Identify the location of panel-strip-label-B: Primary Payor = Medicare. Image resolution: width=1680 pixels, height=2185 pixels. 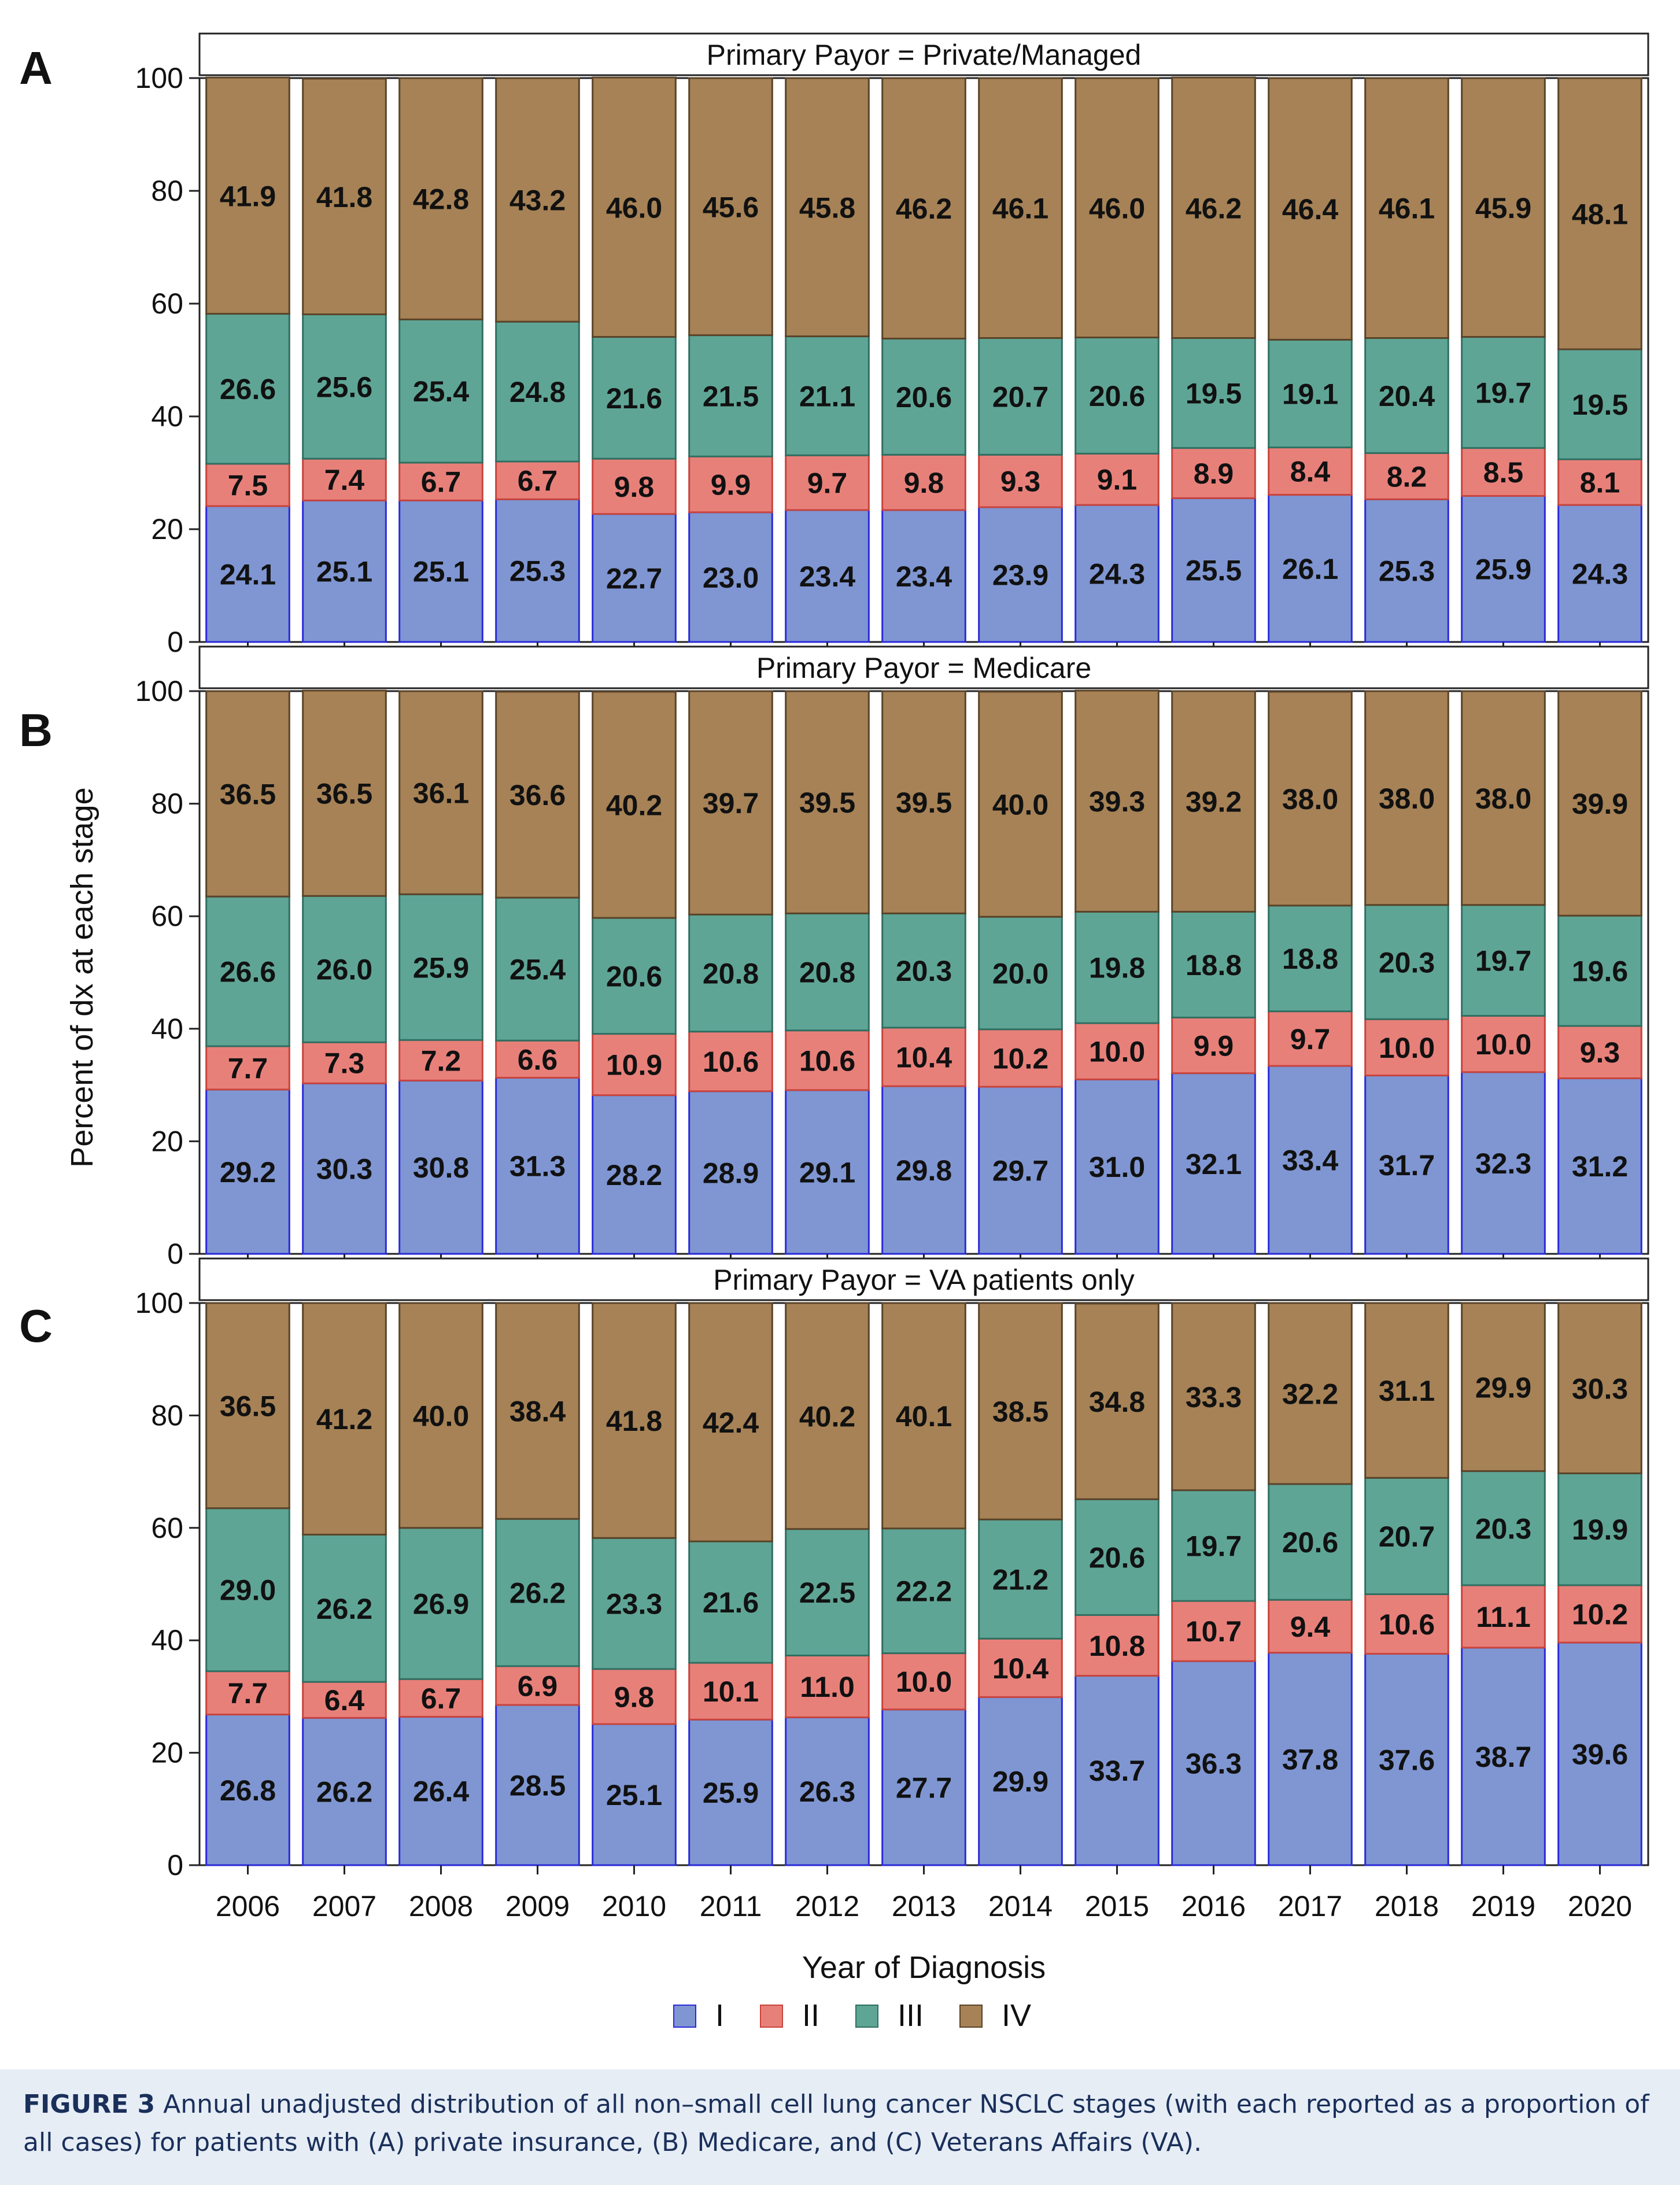
(923, 668).